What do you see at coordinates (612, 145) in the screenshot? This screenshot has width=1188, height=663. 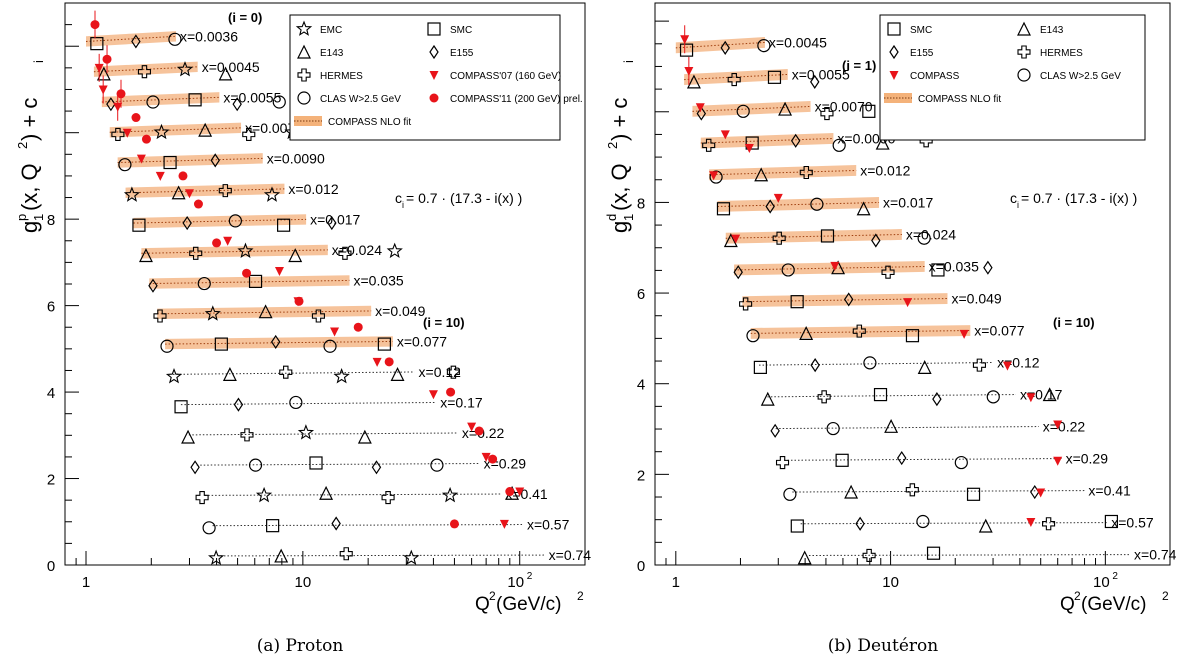 I see `y-axis-label-exp: 2` at bounding box center [612, 145].